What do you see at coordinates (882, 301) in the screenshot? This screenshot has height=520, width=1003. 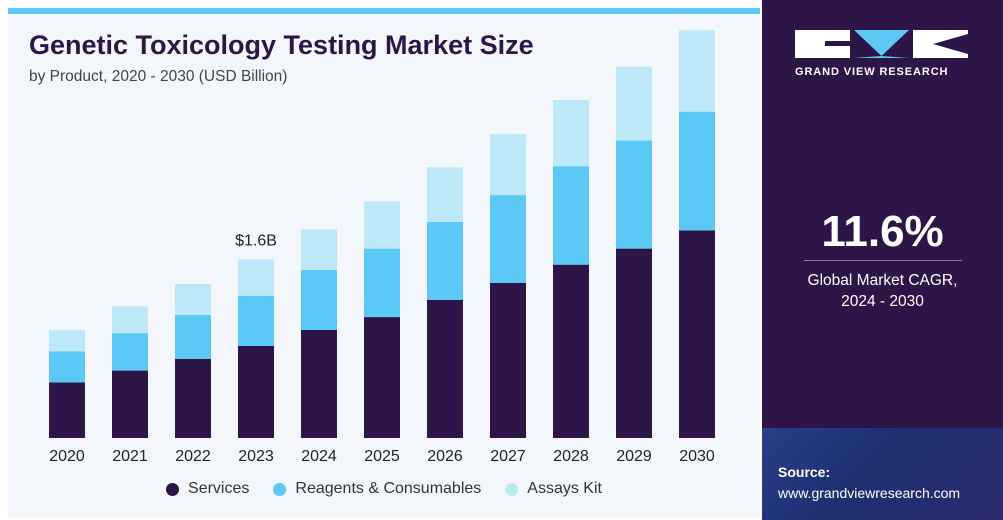 I see `cagr-label-line2: 2024 - 2030` at bounding box center [882, 301].